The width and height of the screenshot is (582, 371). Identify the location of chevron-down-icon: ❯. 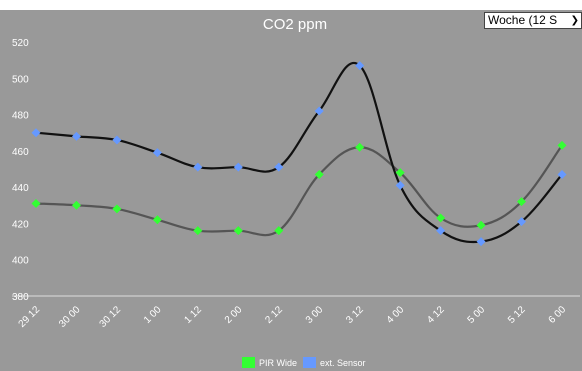
(574, 20).